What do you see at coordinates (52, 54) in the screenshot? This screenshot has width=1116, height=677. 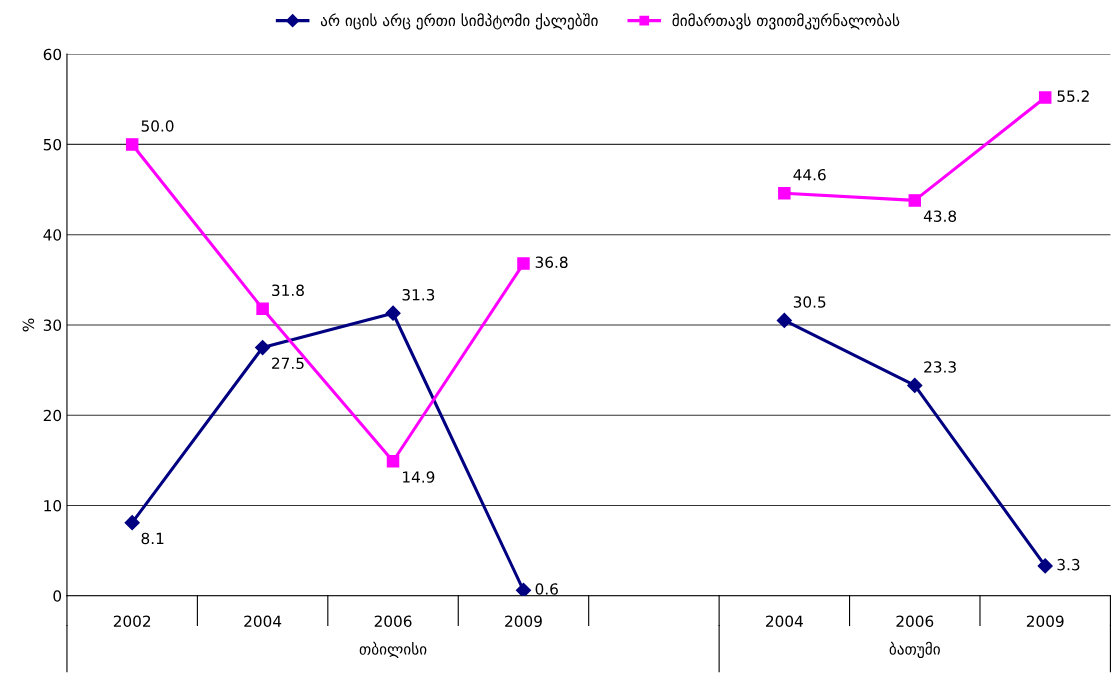 I see `y-tick-label: 60` at bounding box center [52, 54].